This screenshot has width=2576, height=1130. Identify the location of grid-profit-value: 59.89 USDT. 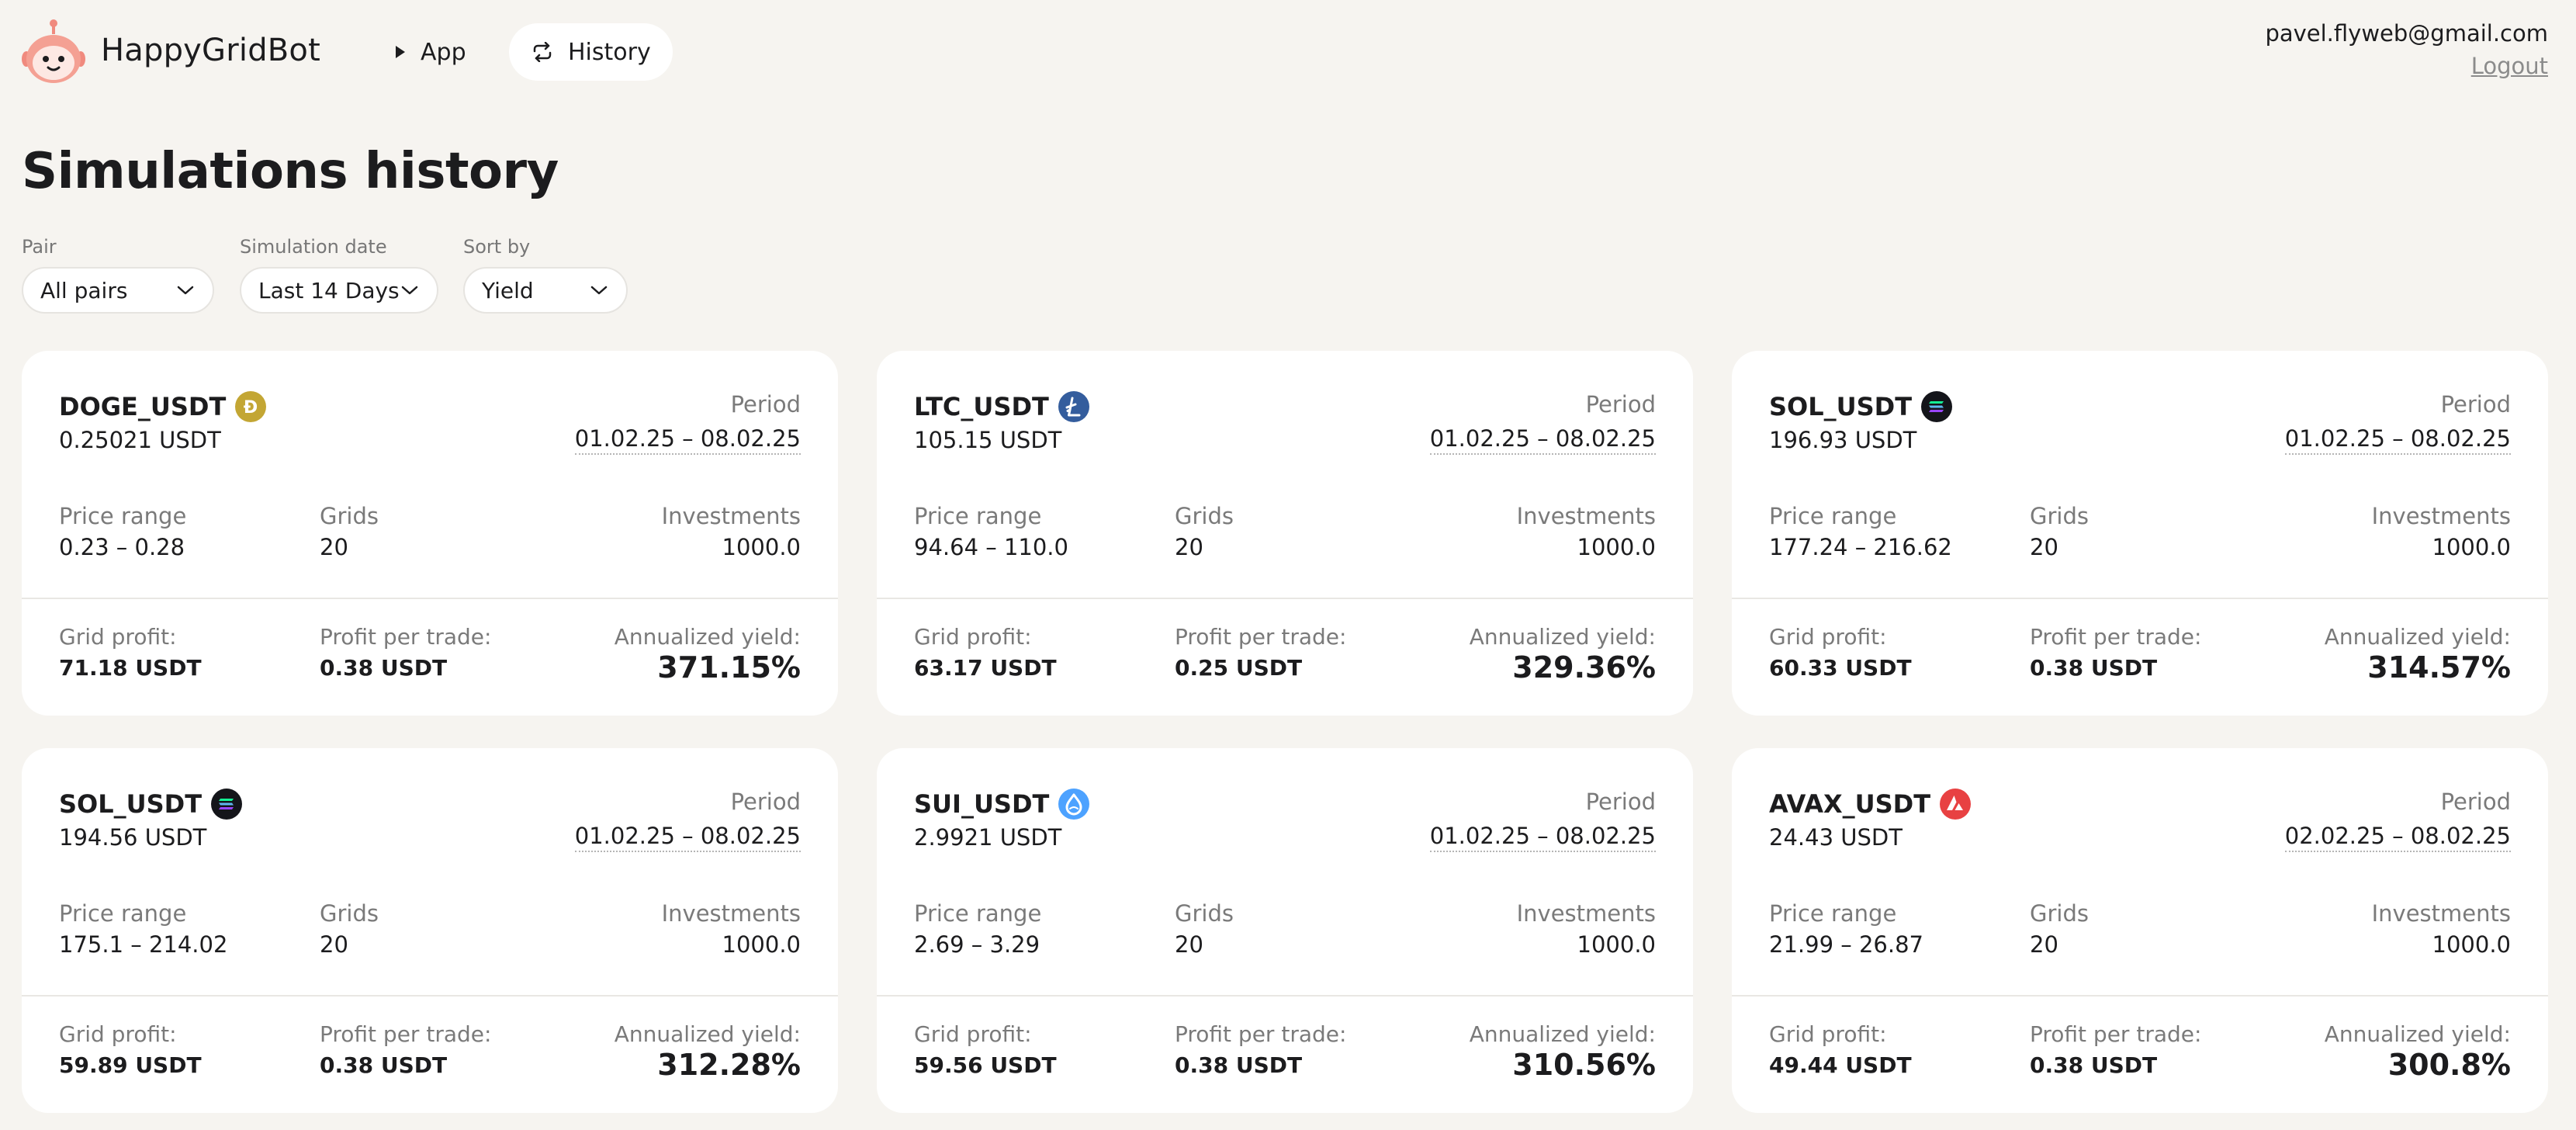
(130, 1065).